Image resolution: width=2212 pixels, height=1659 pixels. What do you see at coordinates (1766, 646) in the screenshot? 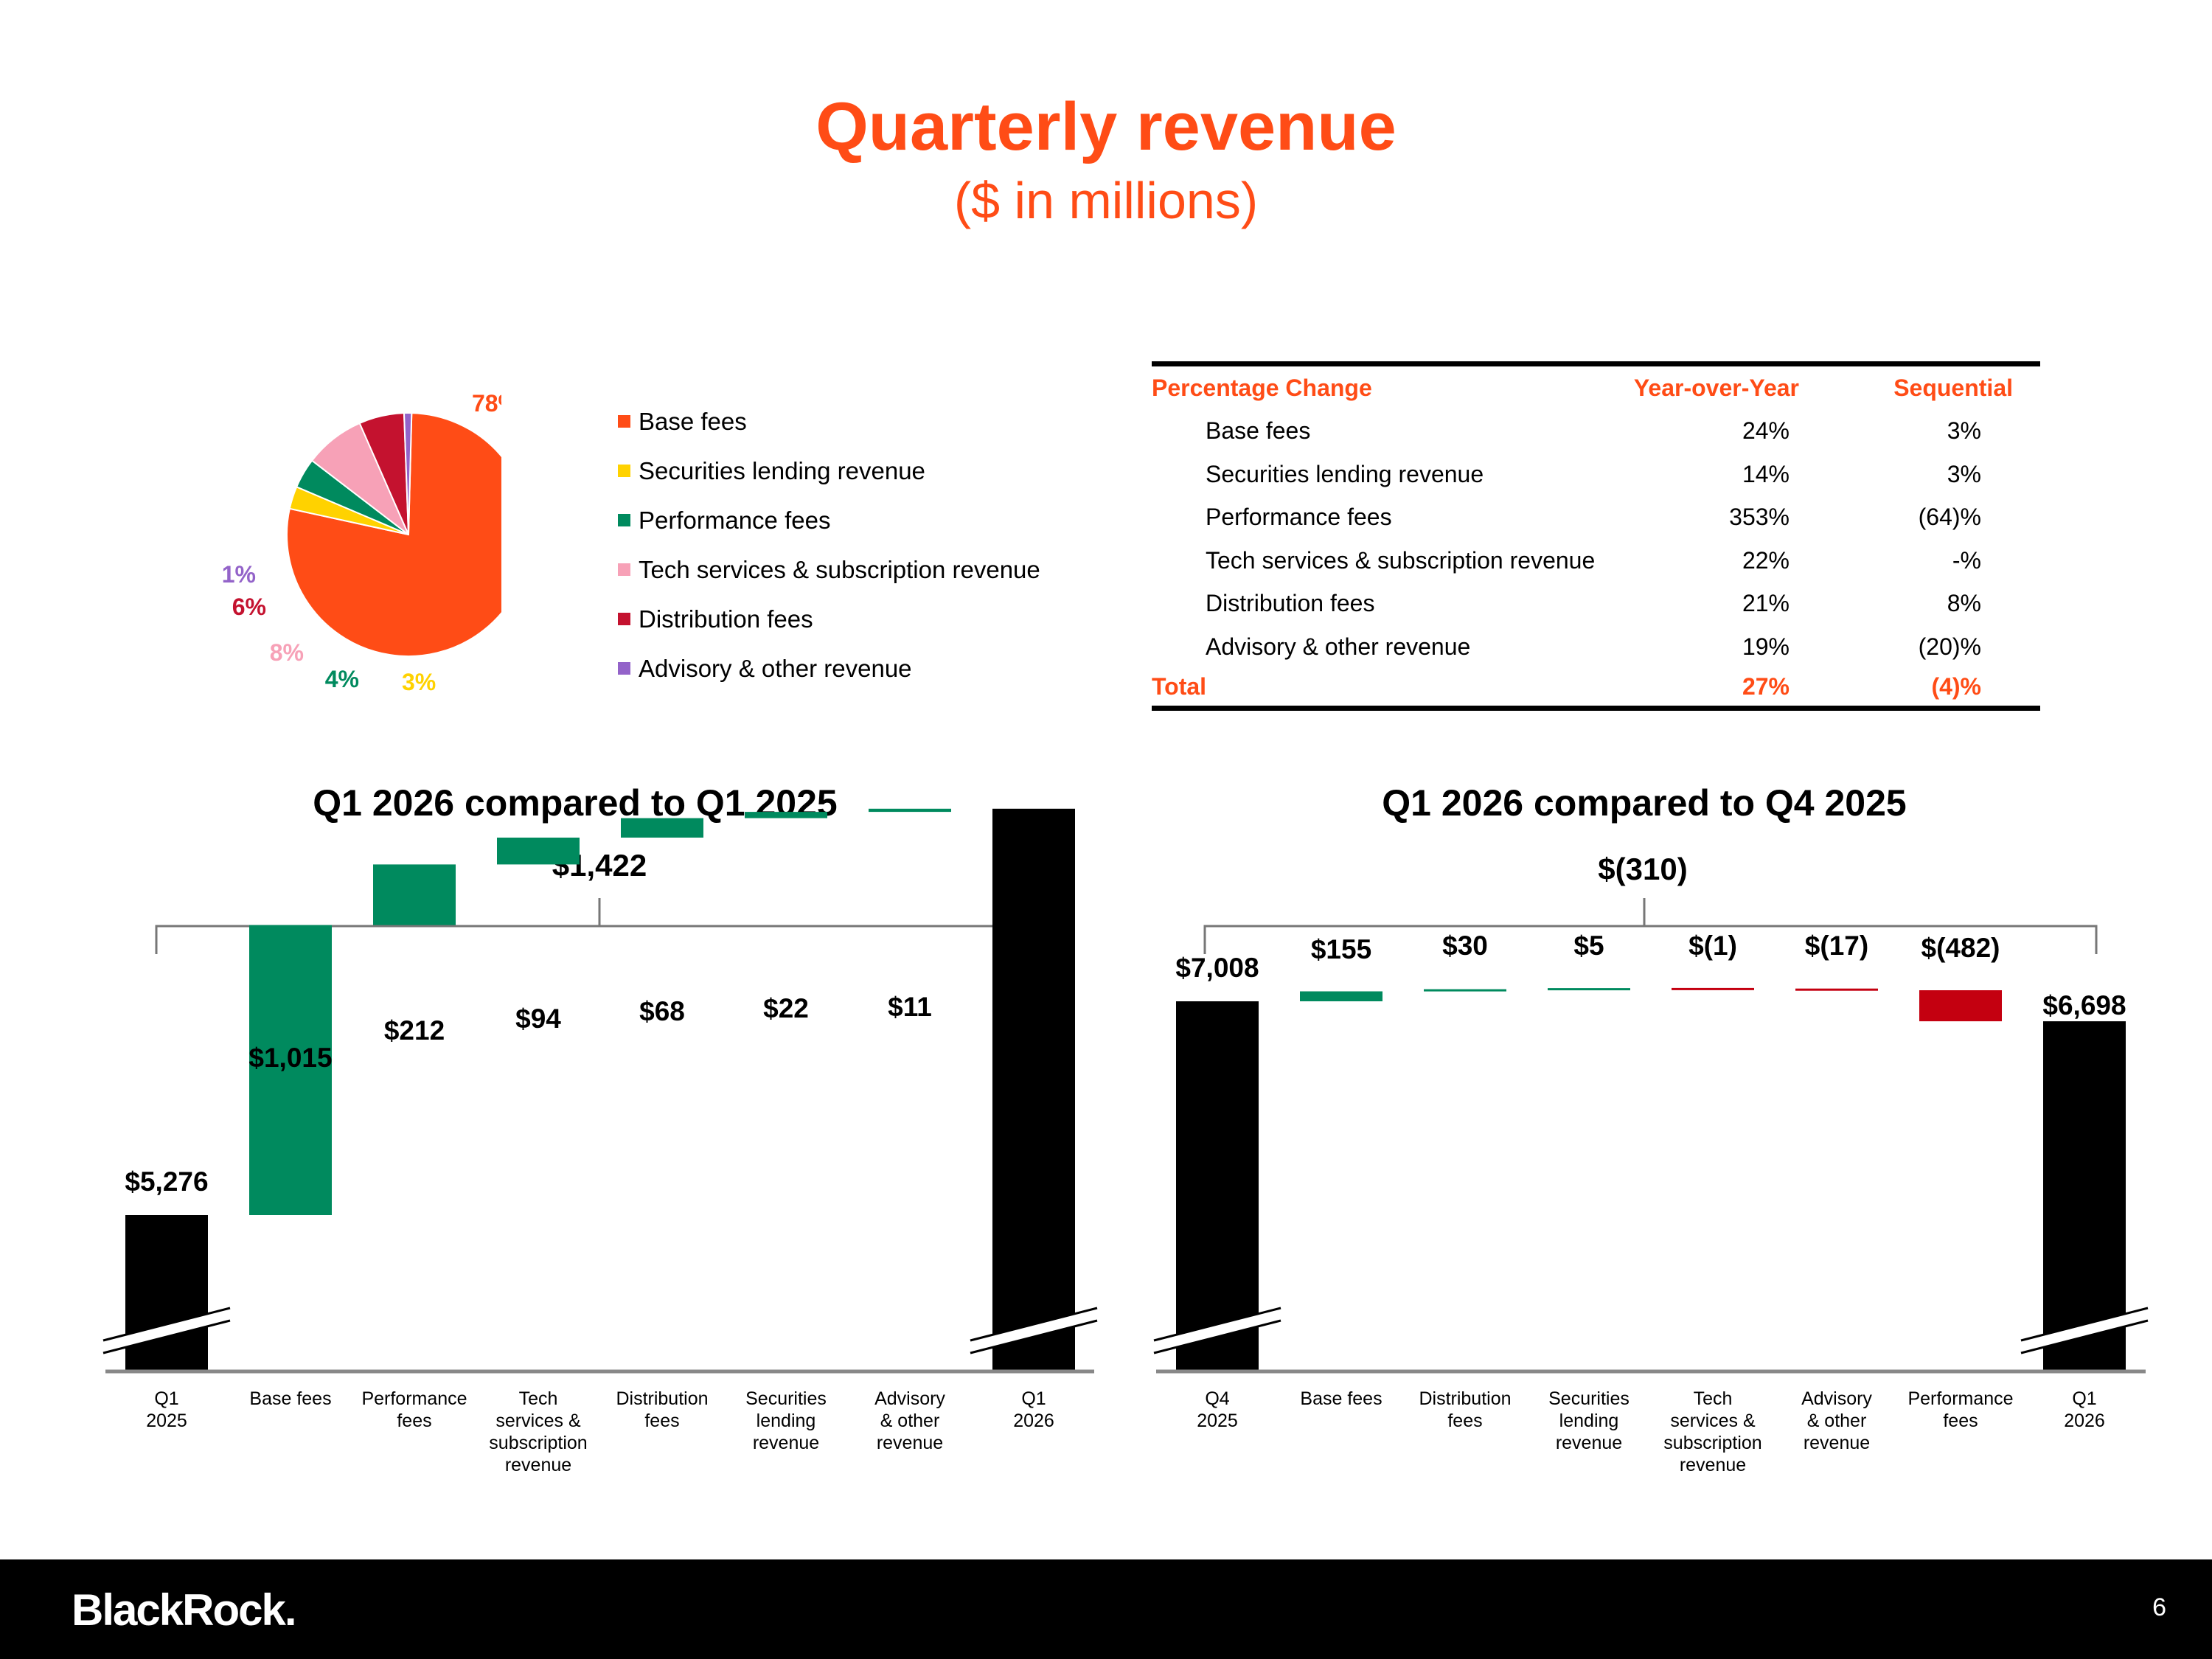
I see `row-yoy: 19%` at bounding box center [1766, 646].